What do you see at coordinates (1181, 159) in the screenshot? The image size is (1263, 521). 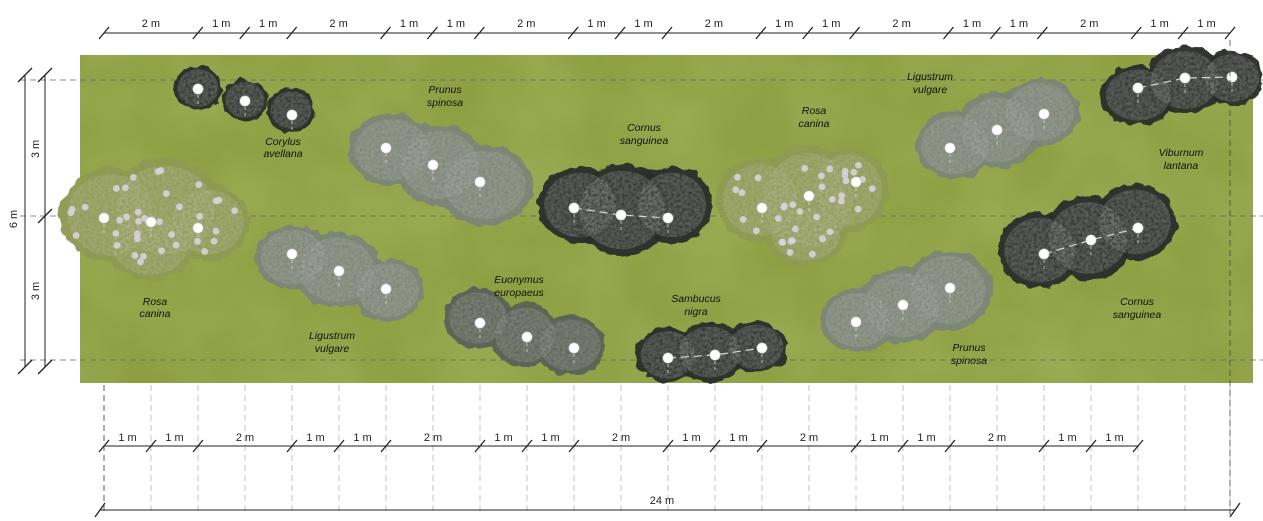 I see `plant-label: Viburnum lantana` at bounding box center [1181, 159].